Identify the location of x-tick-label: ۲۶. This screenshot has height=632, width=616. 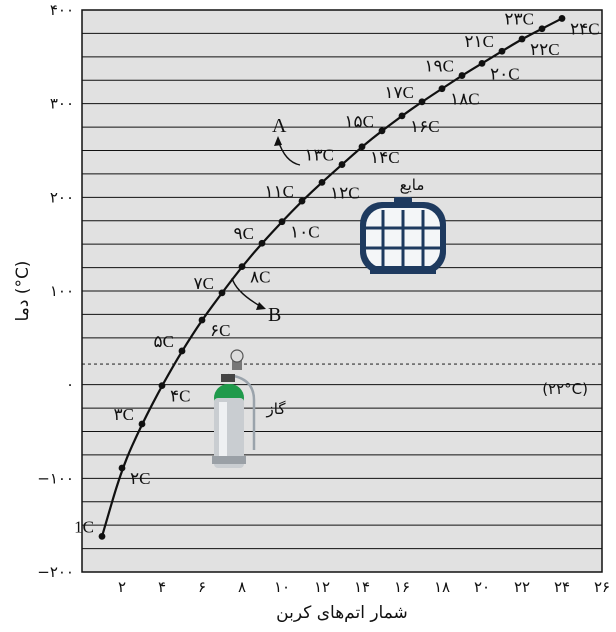
(602, 587).